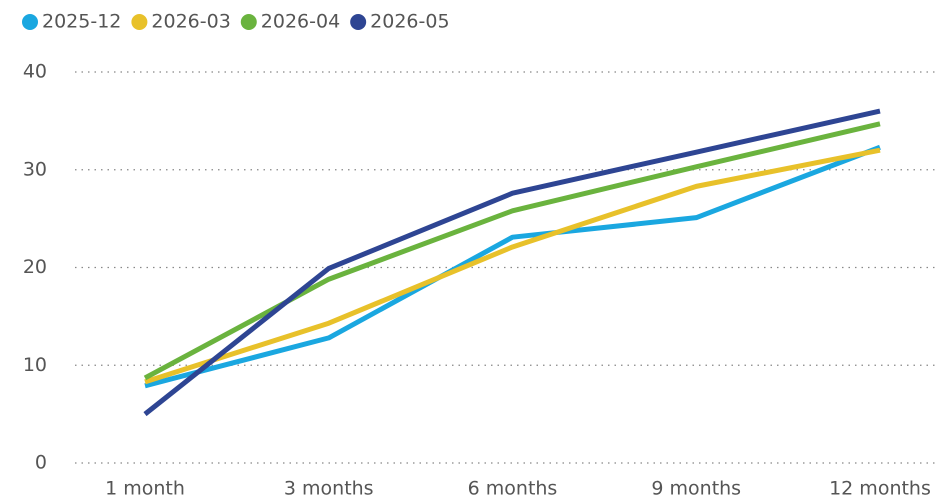  Describe the element at coordinates (35, 72) in the screenshot. I see `y-tick-label: 40` at that location.